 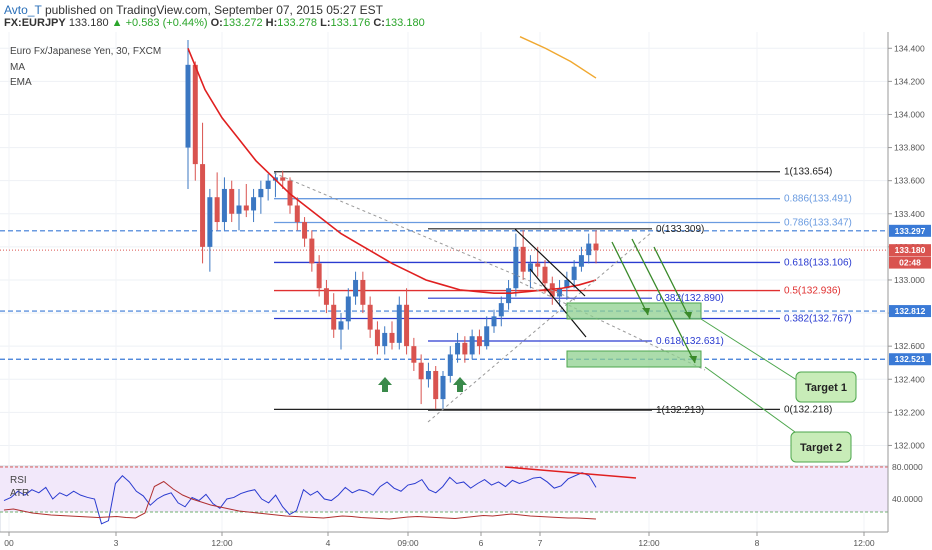 I want to click on price-tag-label: 132.521, so click(x=910, y=359).